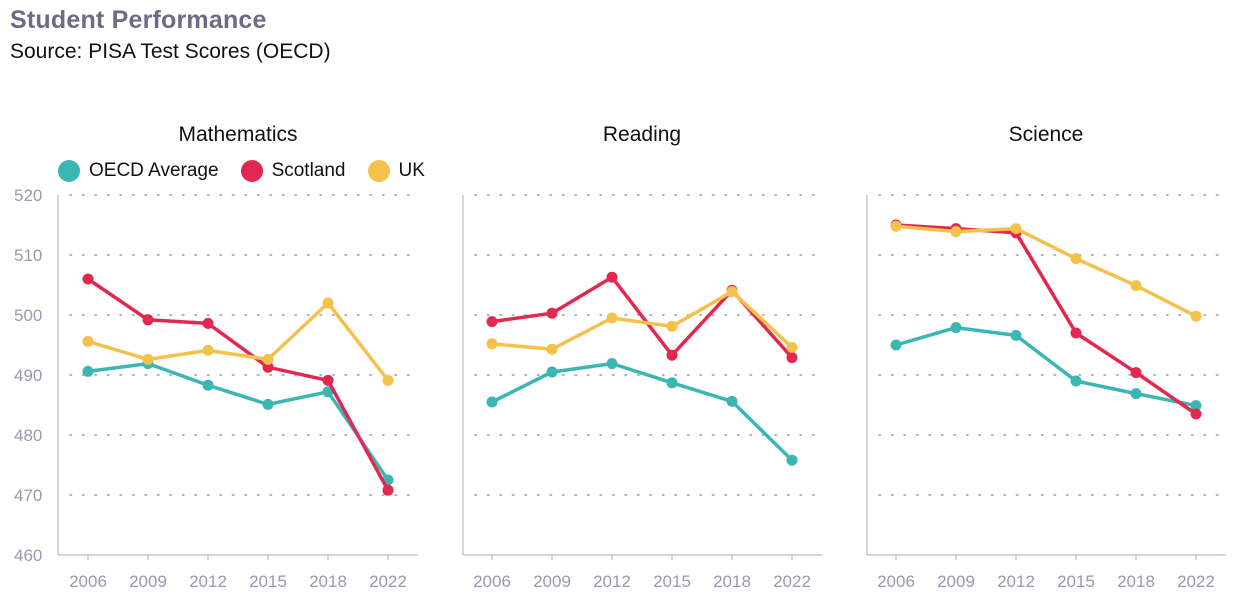  Describe the element at coordinates (642, 134) in the screenshot. I see `panel-title-reading: Reading` at that location.